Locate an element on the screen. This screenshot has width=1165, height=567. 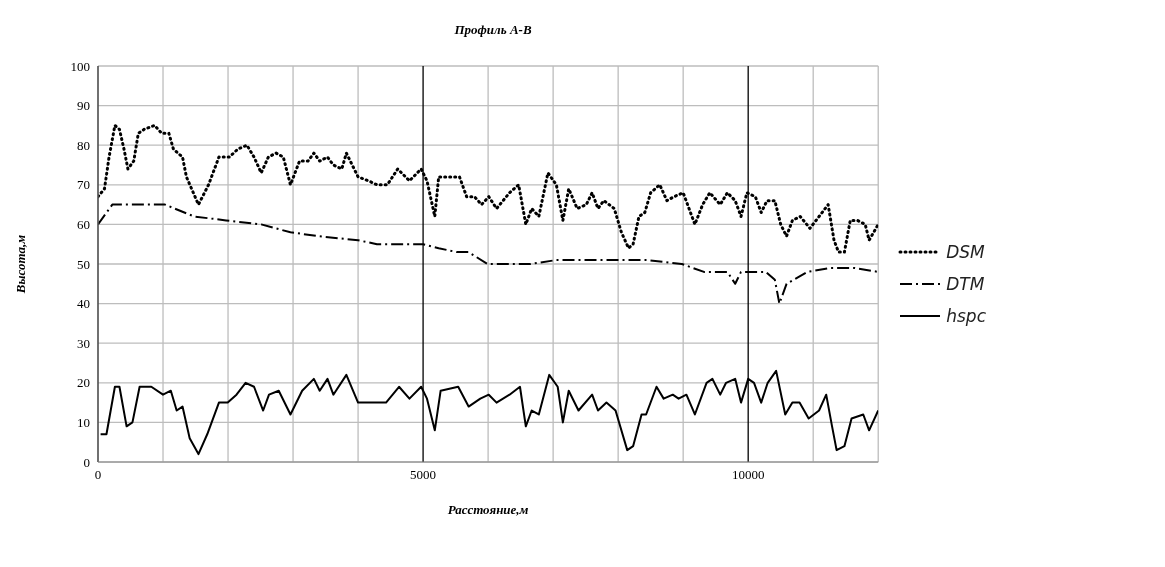
x-axis-title: Расстояние,м is located at coordinates (488, 509).